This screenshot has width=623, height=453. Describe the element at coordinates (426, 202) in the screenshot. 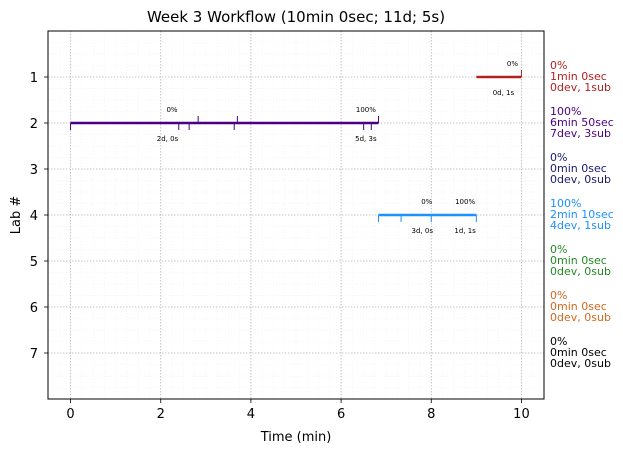

I see `lab-4-annotation: 0%` at that location.